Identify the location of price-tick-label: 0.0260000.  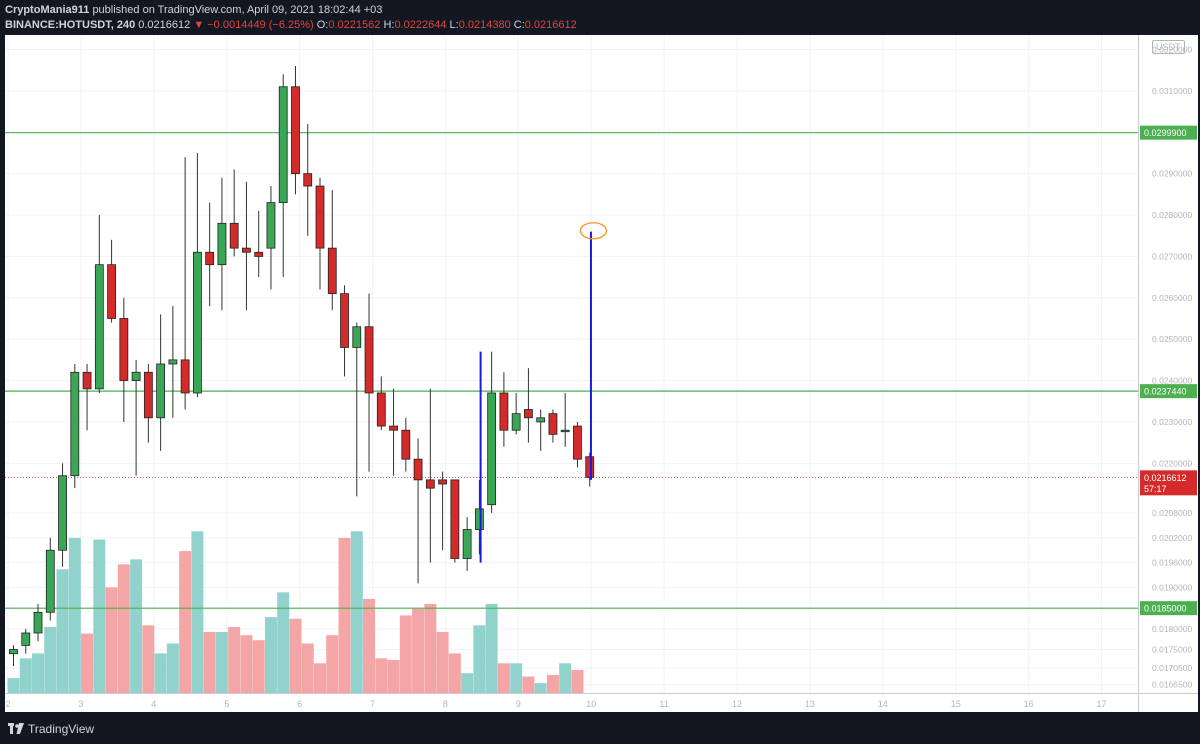
(1172, 298).